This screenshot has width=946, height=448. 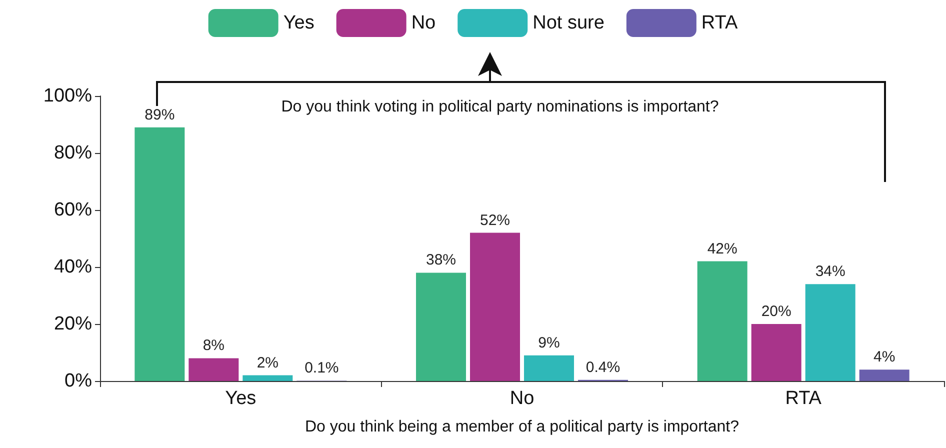 What do you see at coordinates (522, 398) in the screenshot?
I see `x-tick-label: No` at bounding box center [522, 398].